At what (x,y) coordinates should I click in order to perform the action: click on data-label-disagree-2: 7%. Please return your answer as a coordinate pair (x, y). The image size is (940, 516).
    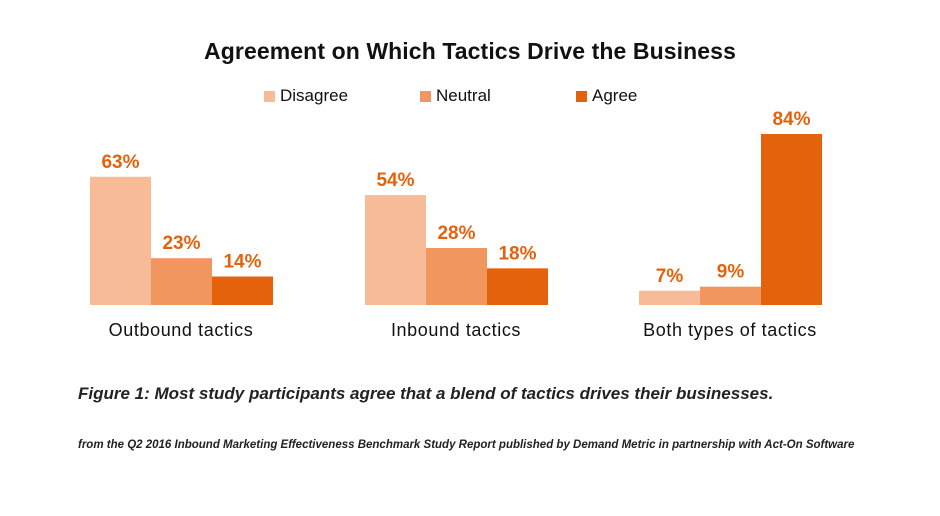
    Looking at the image, I should click on (670, 276).